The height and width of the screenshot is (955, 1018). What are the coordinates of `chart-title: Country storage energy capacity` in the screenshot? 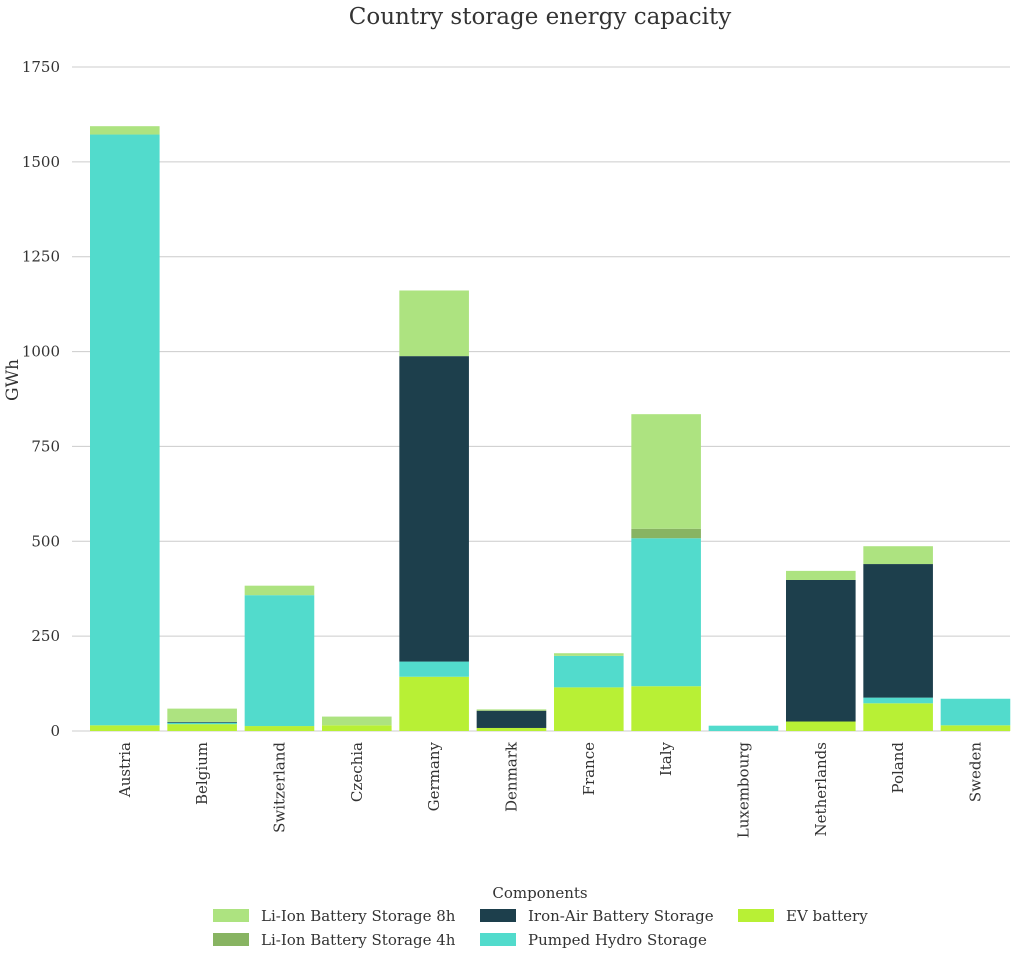 It's located at (540, 17).